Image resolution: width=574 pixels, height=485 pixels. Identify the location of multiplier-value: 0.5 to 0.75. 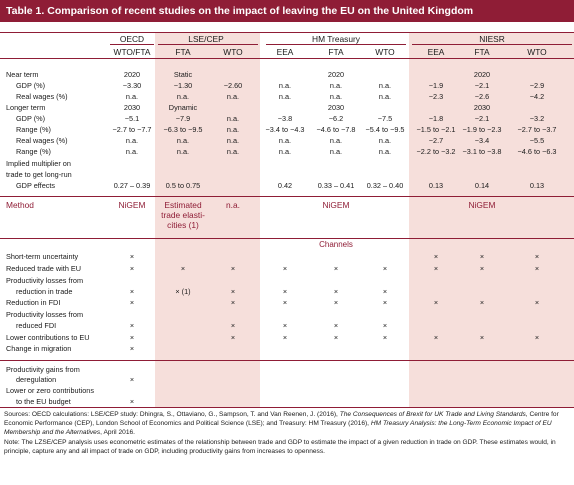
(183, 185).